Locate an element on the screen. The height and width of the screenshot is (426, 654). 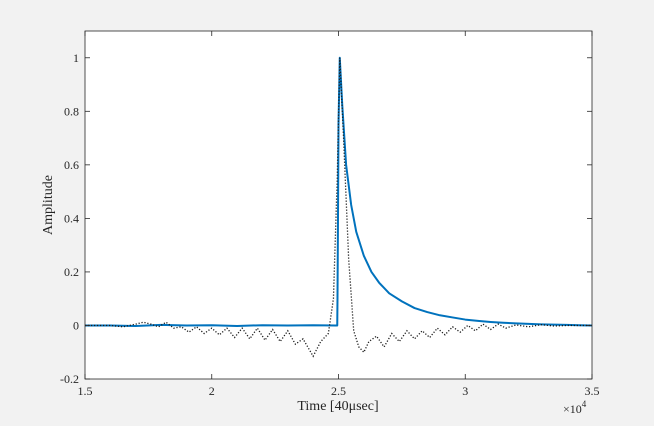
x-tick-label: 1.5 is located at coordinates (85, 391).